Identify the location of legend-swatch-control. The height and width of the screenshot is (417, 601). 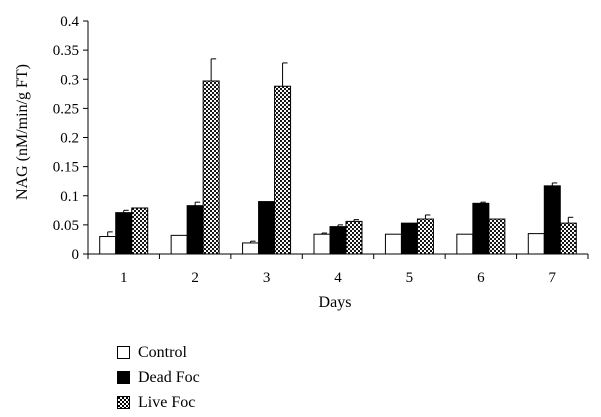
(123, 352).